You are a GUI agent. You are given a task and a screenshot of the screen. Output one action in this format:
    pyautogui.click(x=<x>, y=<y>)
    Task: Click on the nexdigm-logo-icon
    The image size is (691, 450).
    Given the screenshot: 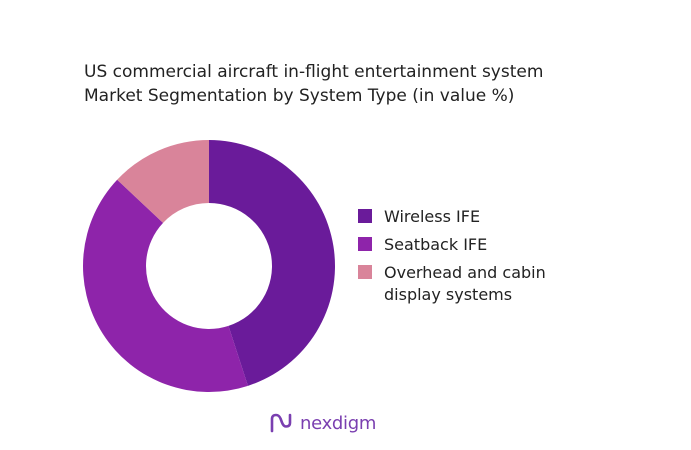 What is the action you would take?
    pyautogui.click(x=281, y=423)
    